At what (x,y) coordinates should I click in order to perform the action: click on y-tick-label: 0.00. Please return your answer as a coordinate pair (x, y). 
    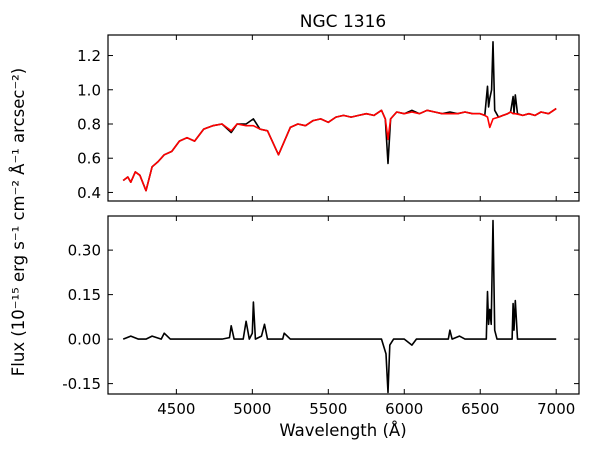
    Looking at the image, I should click on (84, 340).